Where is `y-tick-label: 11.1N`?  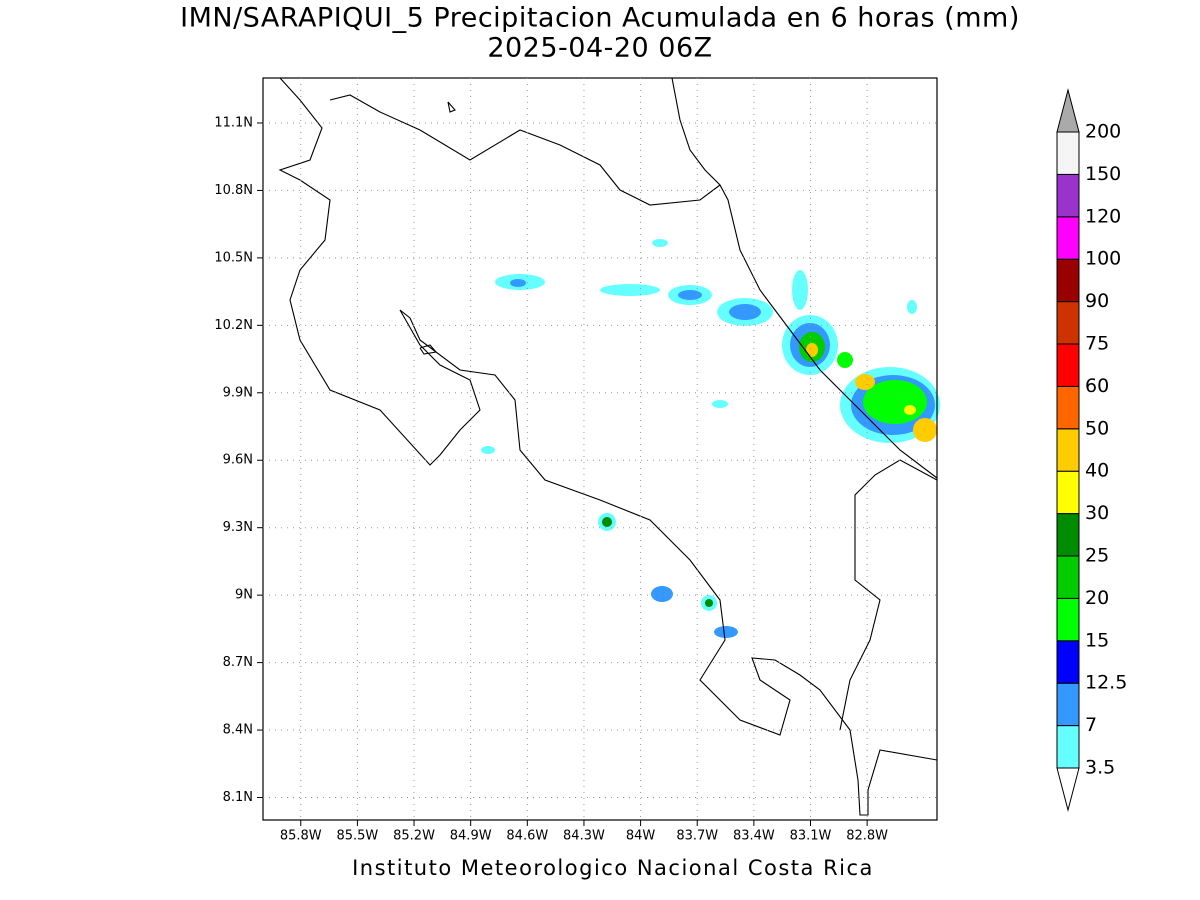
y-tick-label: 11.1N is located at coordinates (233, 122).